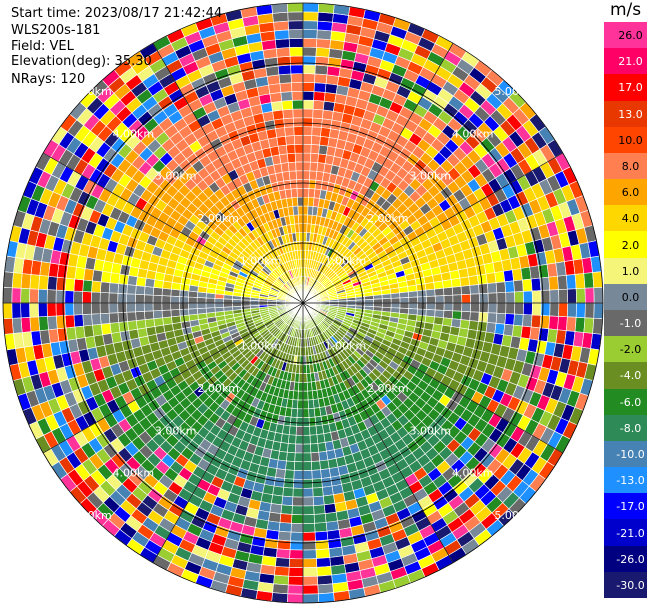 This screenshot has width=647, height=607. I want to click on colorbar-tick-label: -21.0, so click(630, 533).